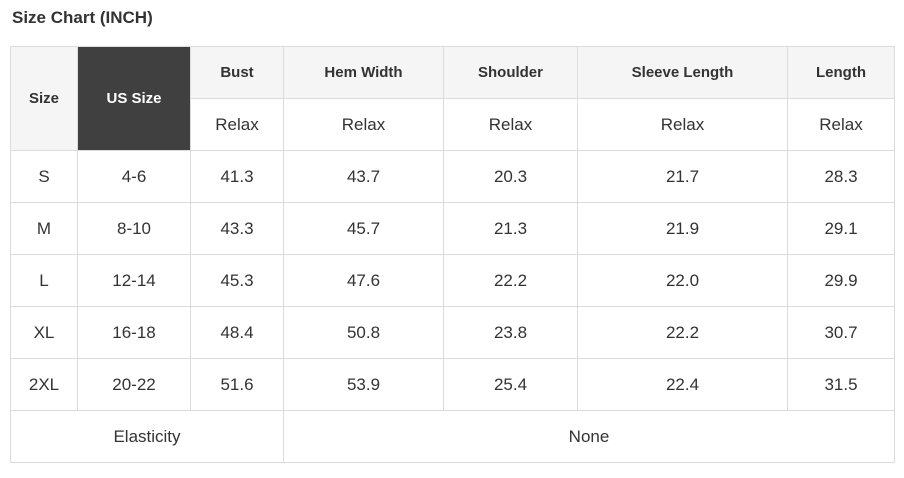 Image resolution: width=904 pixels, height=478 pixels. What do you see at coordinates (237, 280) in the screenshot?
I see `bust-cell: 45.3` at bounding box center [237, 280].